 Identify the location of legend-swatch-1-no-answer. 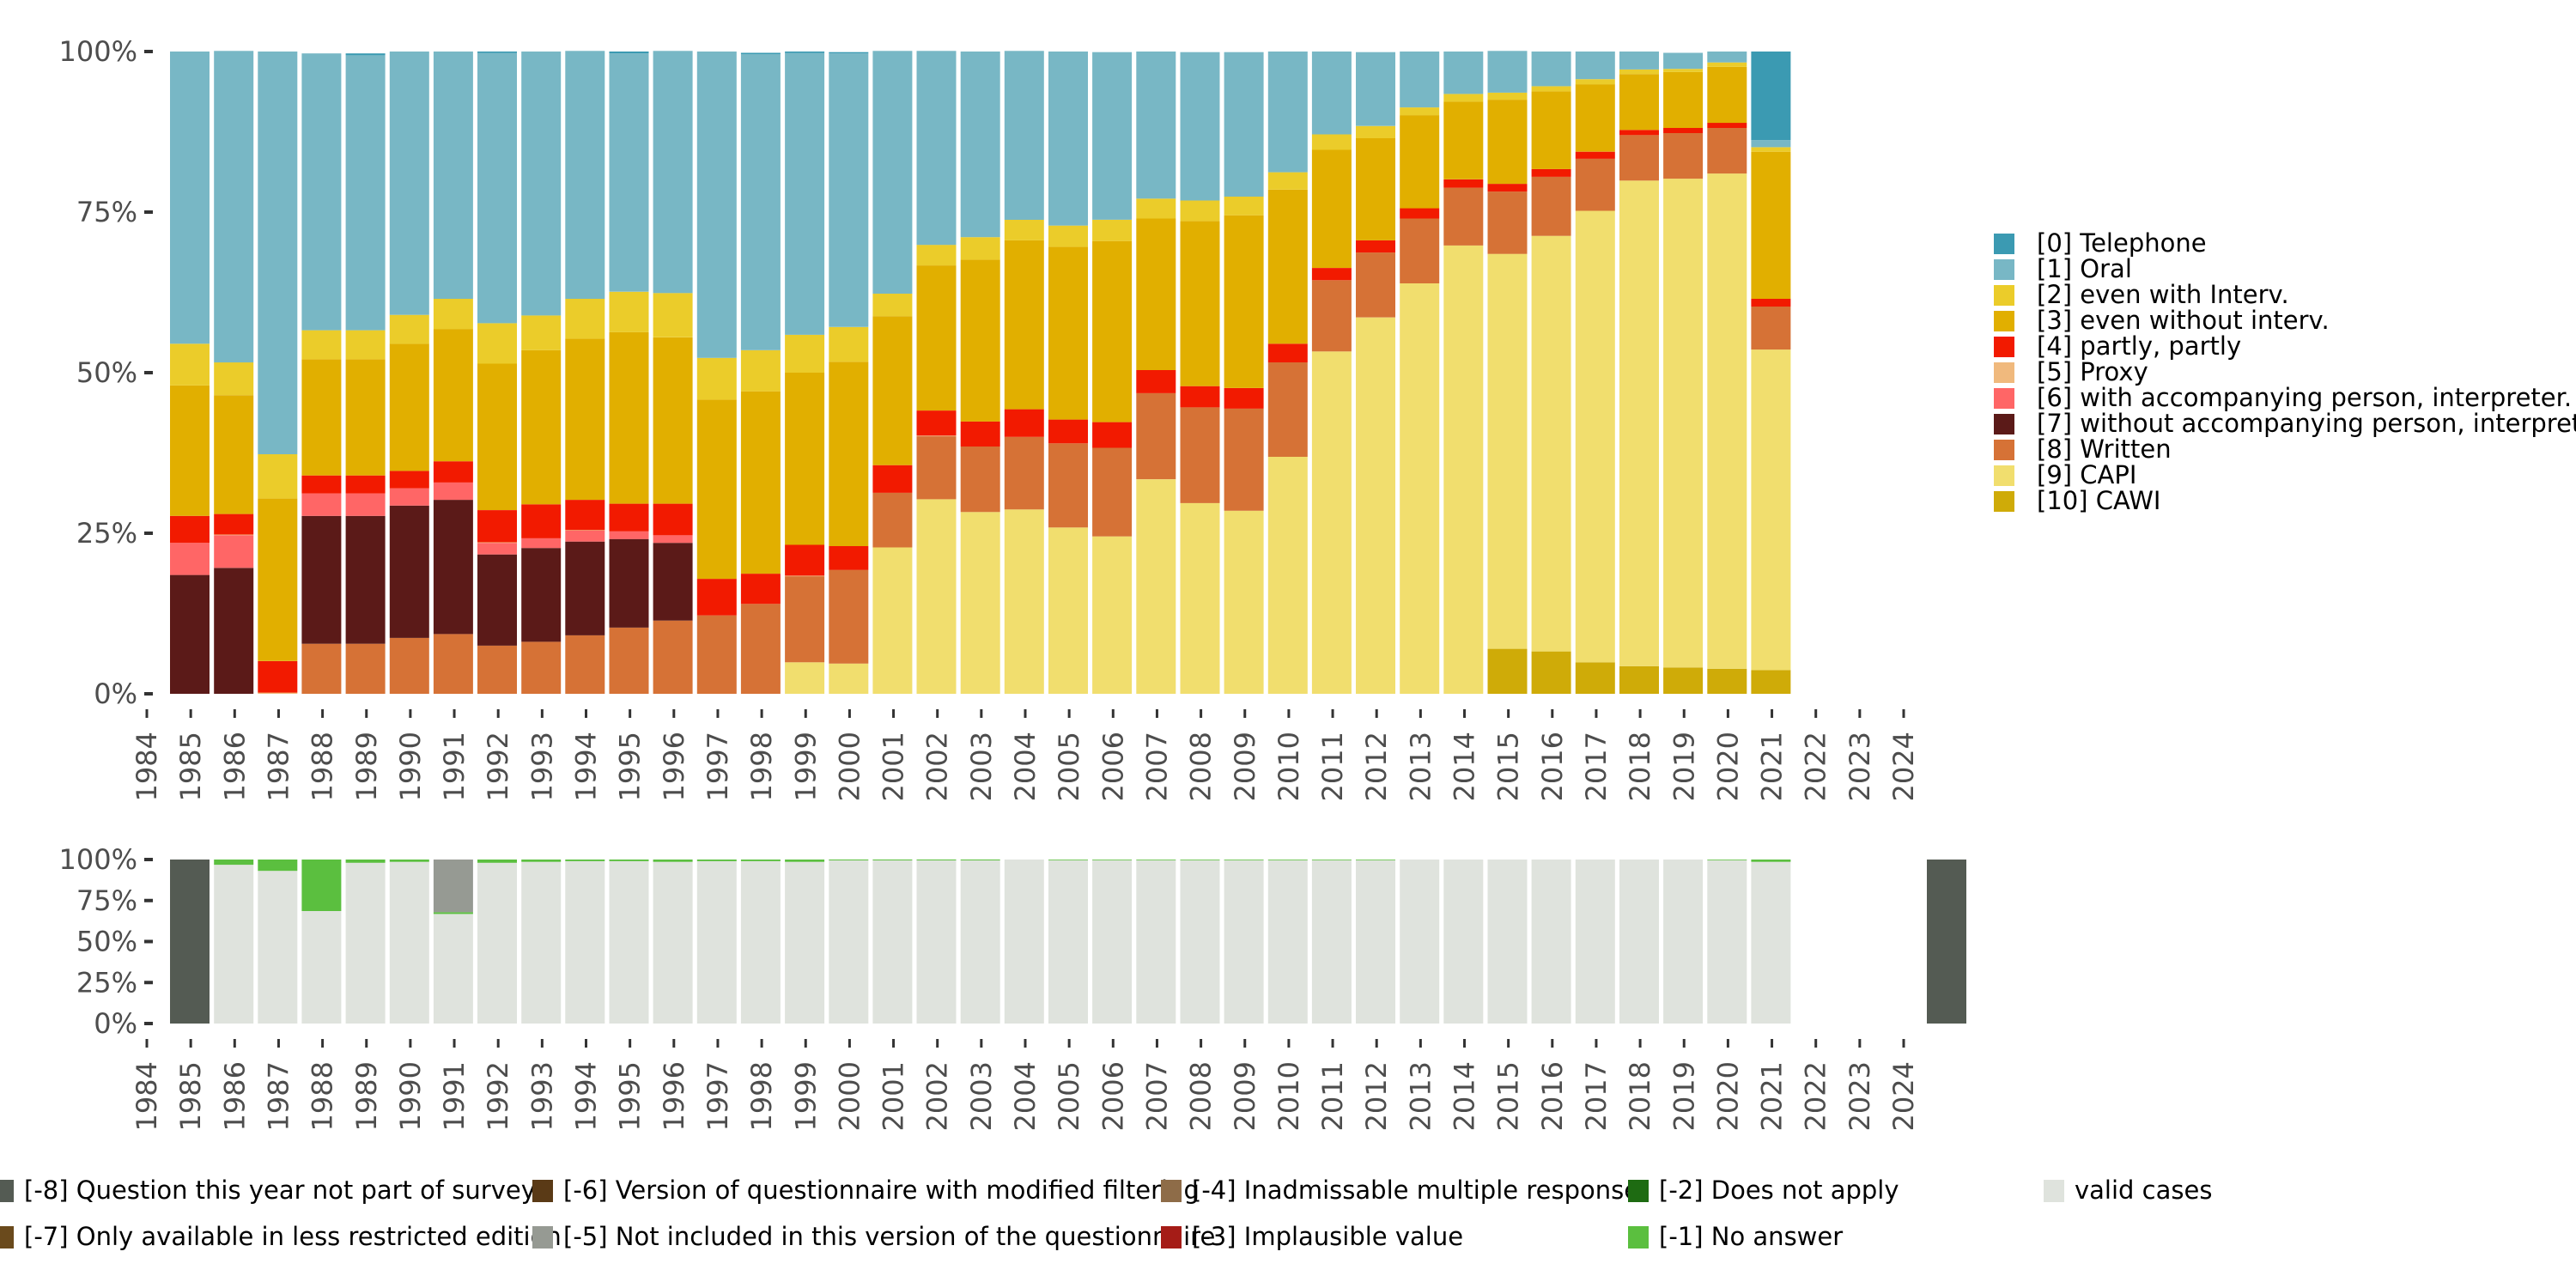
(1638, 1237).